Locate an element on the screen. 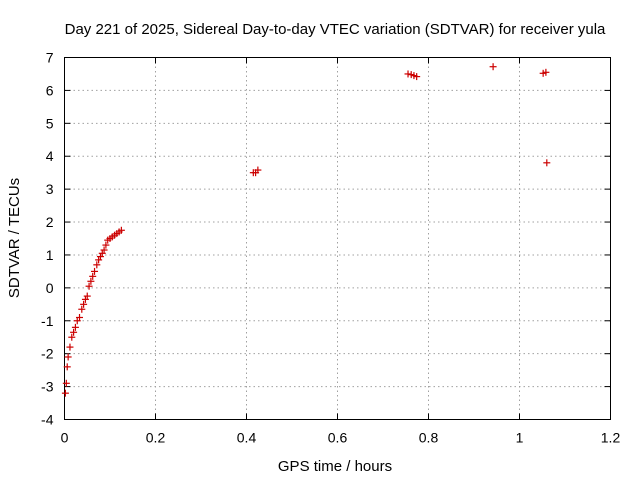  y-tick-label: 3 is located at coordinates (50, 189).